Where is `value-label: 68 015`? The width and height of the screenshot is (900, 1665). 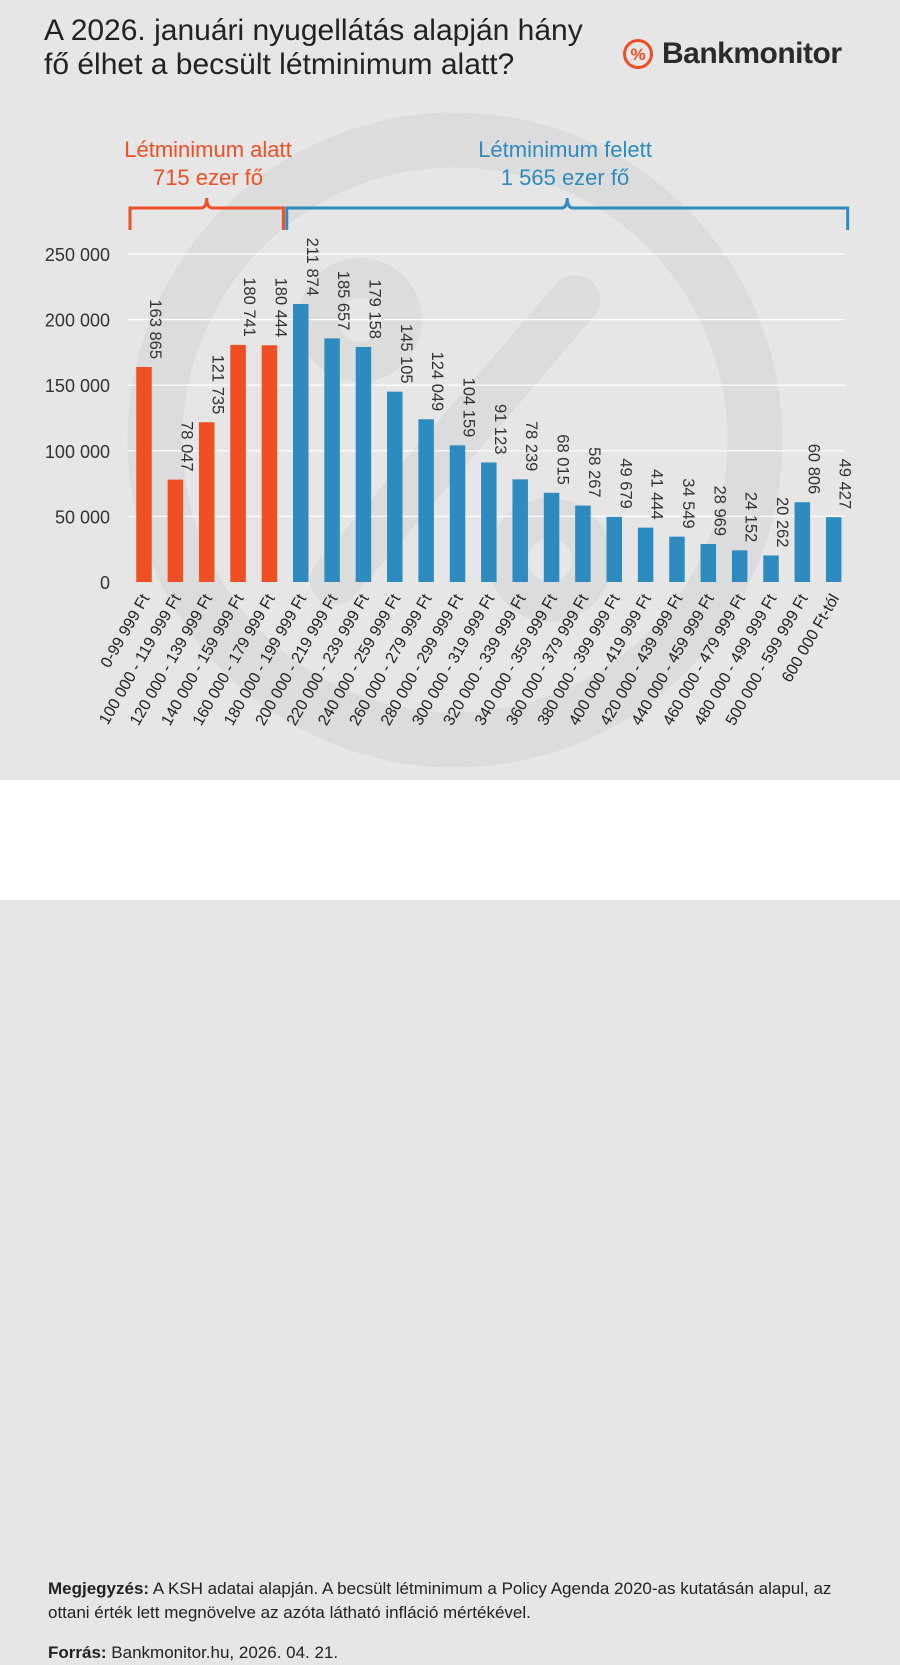
value-label: 68 015 is located at coordinates (563, 459).